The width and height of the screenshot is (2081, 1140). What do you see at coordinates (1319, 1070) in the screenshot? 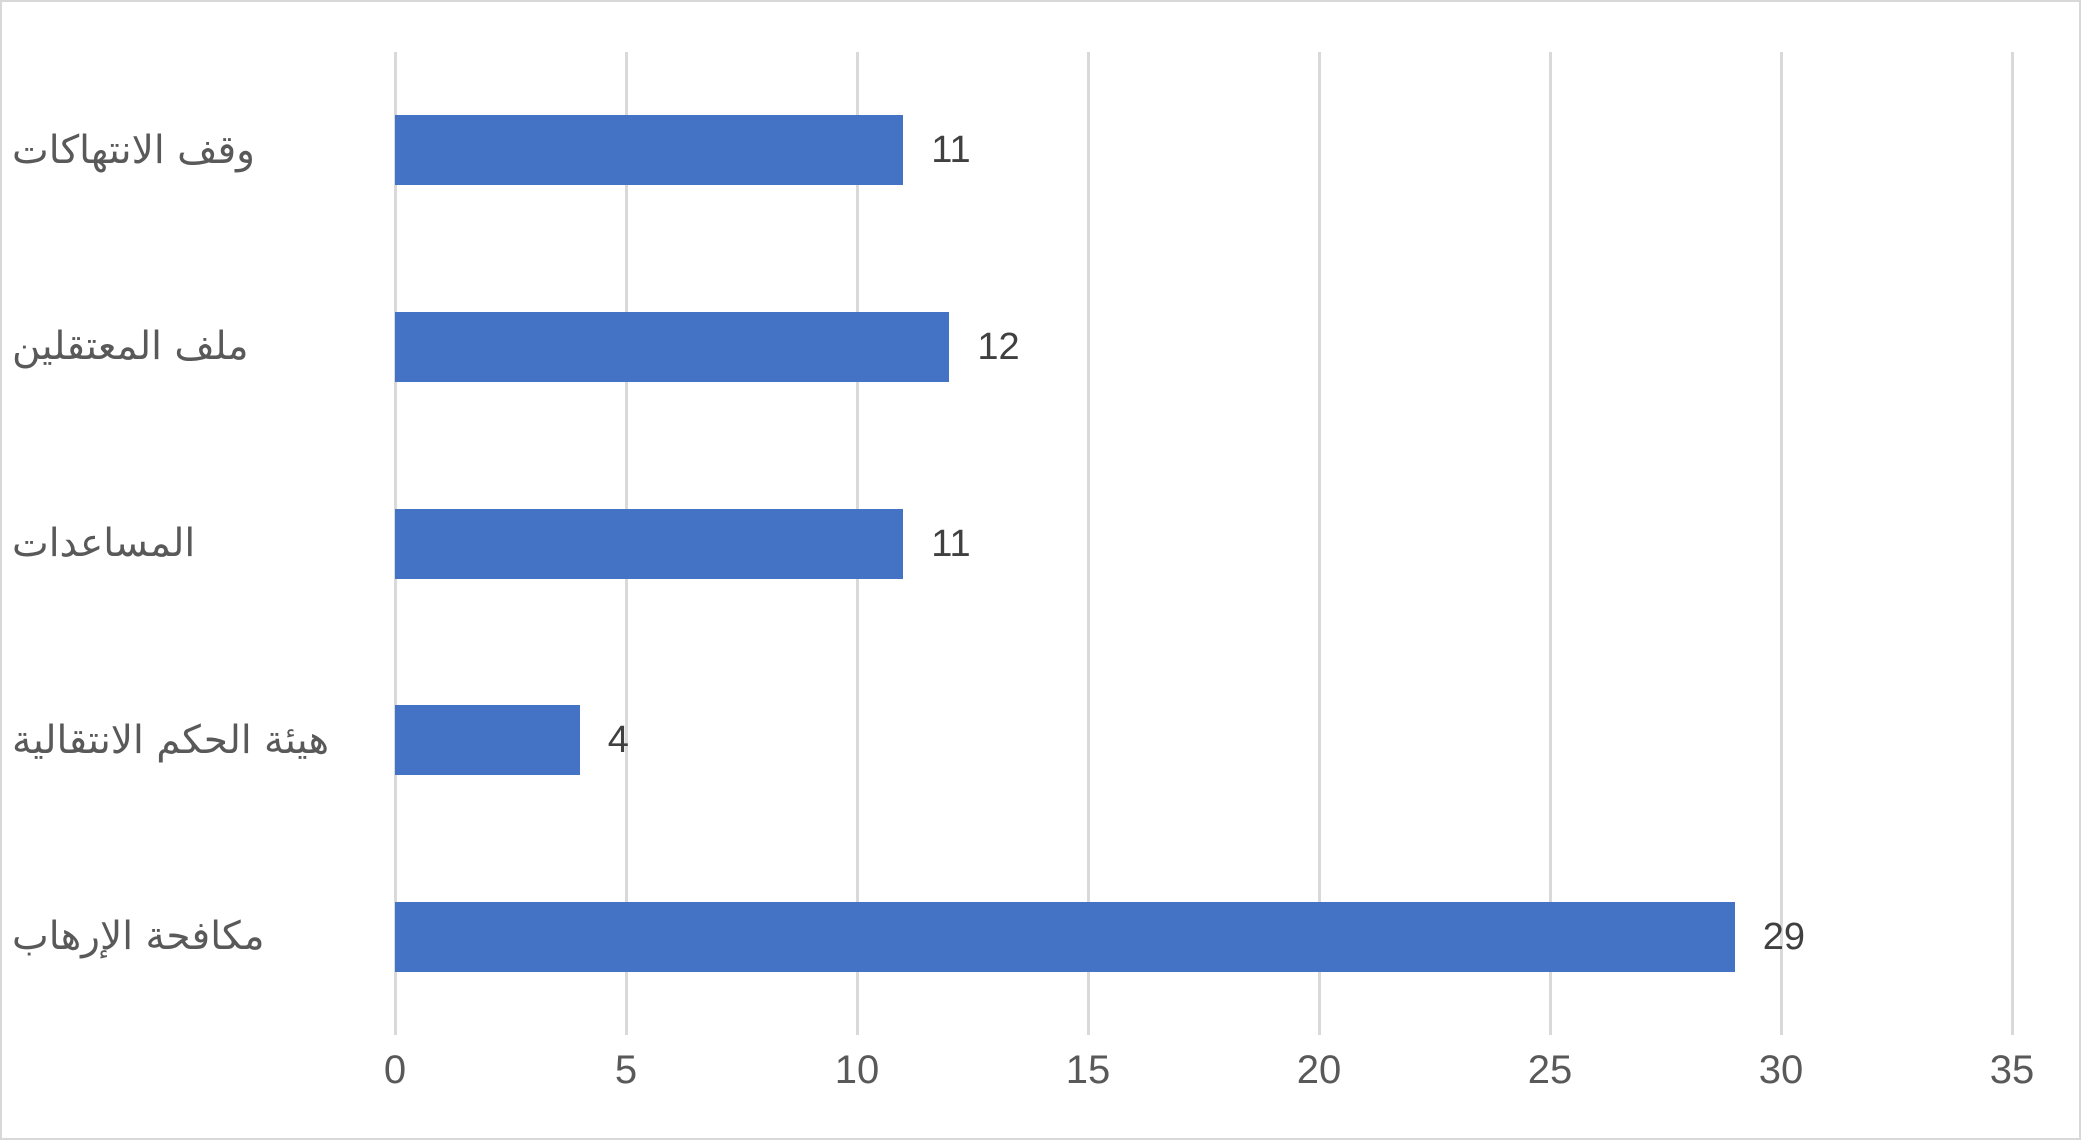
I see `x-tick-label-20: 20` at bounding box center [1319, 1070].